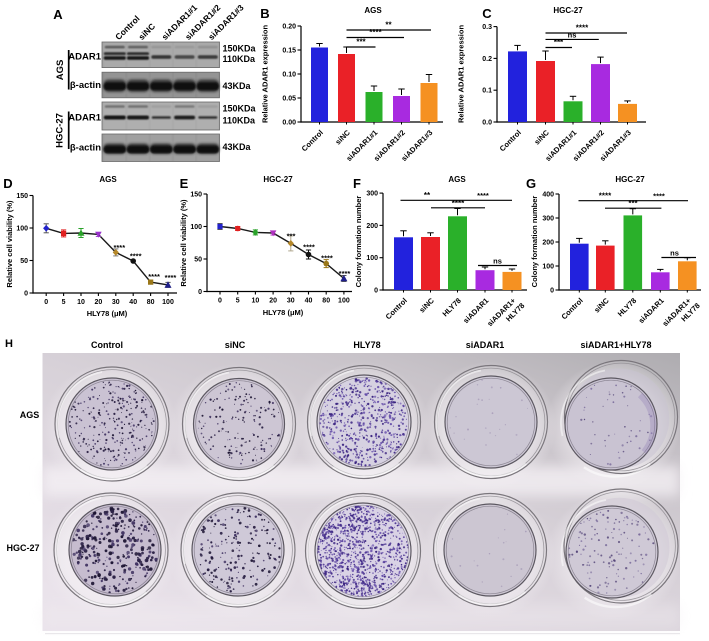 This screenshot has height=641, width=709. What do you see at coordinates (531, 183) in the screenshot?
I see `svg-text: G` at bounding box center [531, 183].